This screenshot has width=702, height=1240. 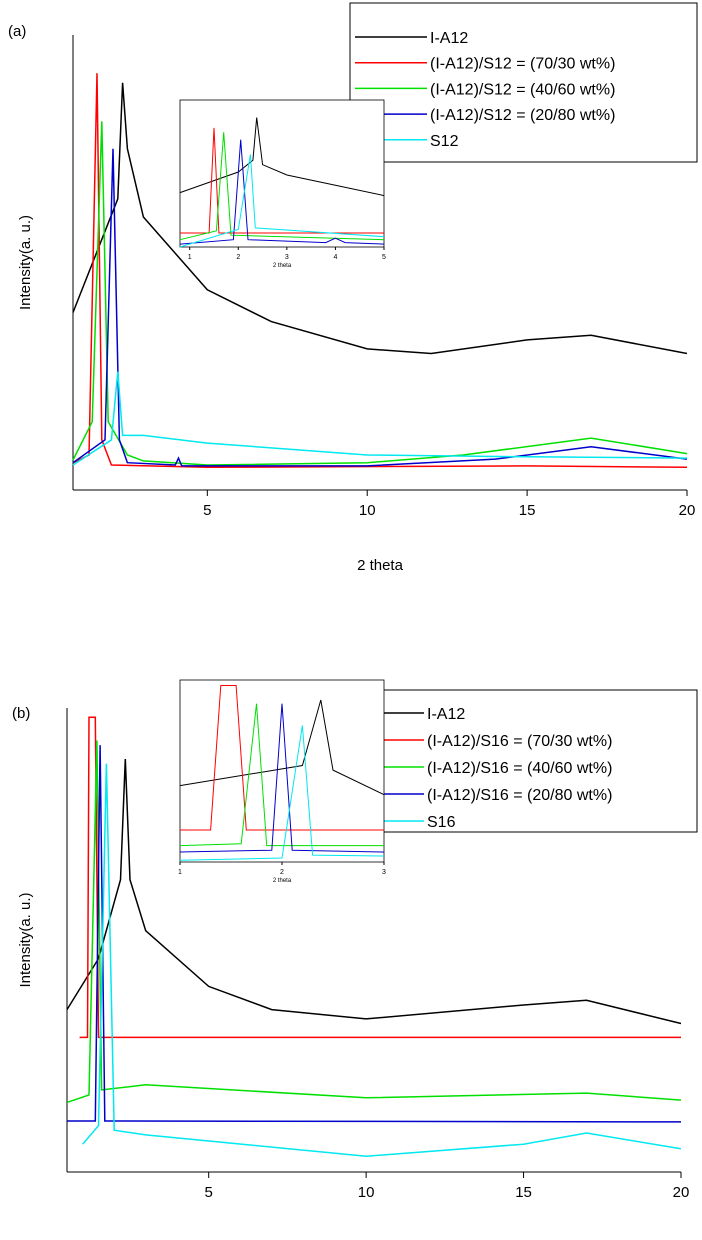 What do you see at coordinates (441, 822) in the screenshot?
I see `legend-entry: S16` at bounding box center [441, 822].